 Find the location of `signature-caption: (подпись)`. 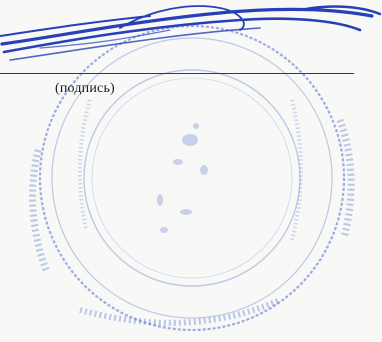

signature-caption: (подпись) is located at coordinates (85, 88).